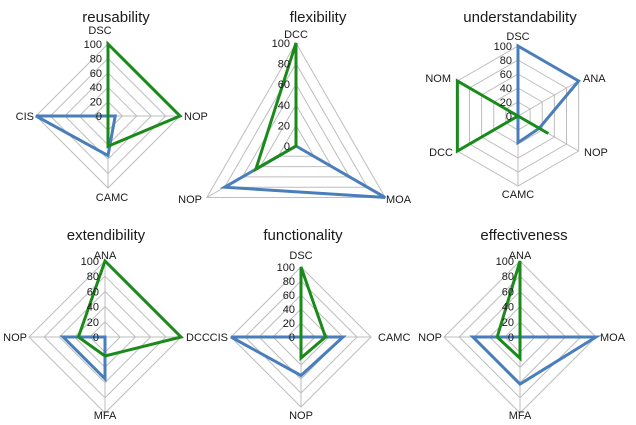  I want to click on chart-title: reusability, so click(116, 17).